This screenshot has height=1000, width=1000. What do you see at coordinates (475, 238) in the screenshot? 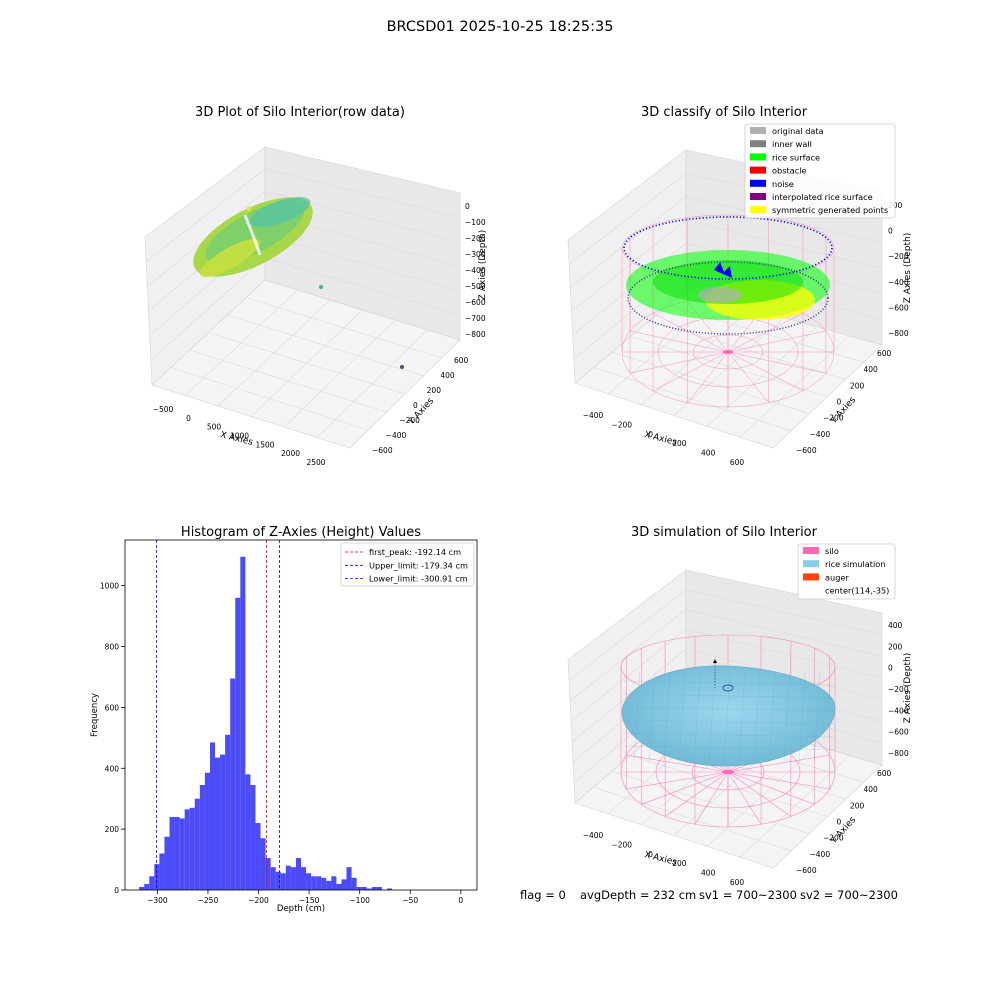
I see `raw-z-tick-label: −200` at bounding box center [475, 238].